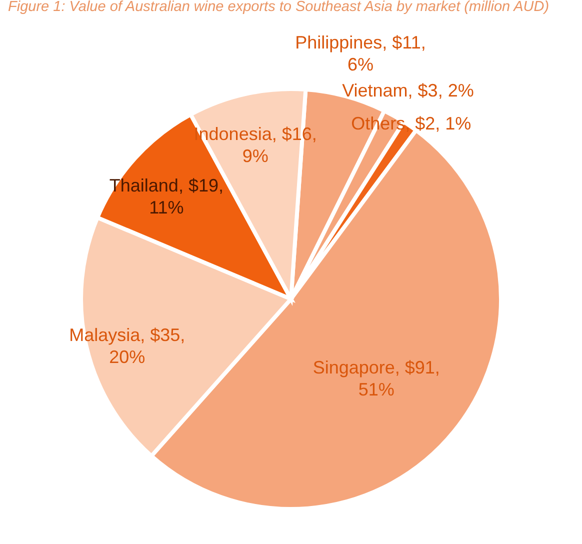  What do you see at coordinates (408, 90) in the screenshot?
I see `slice-label: Vietnam, $3, 2%` at bounding box center [408, 90].